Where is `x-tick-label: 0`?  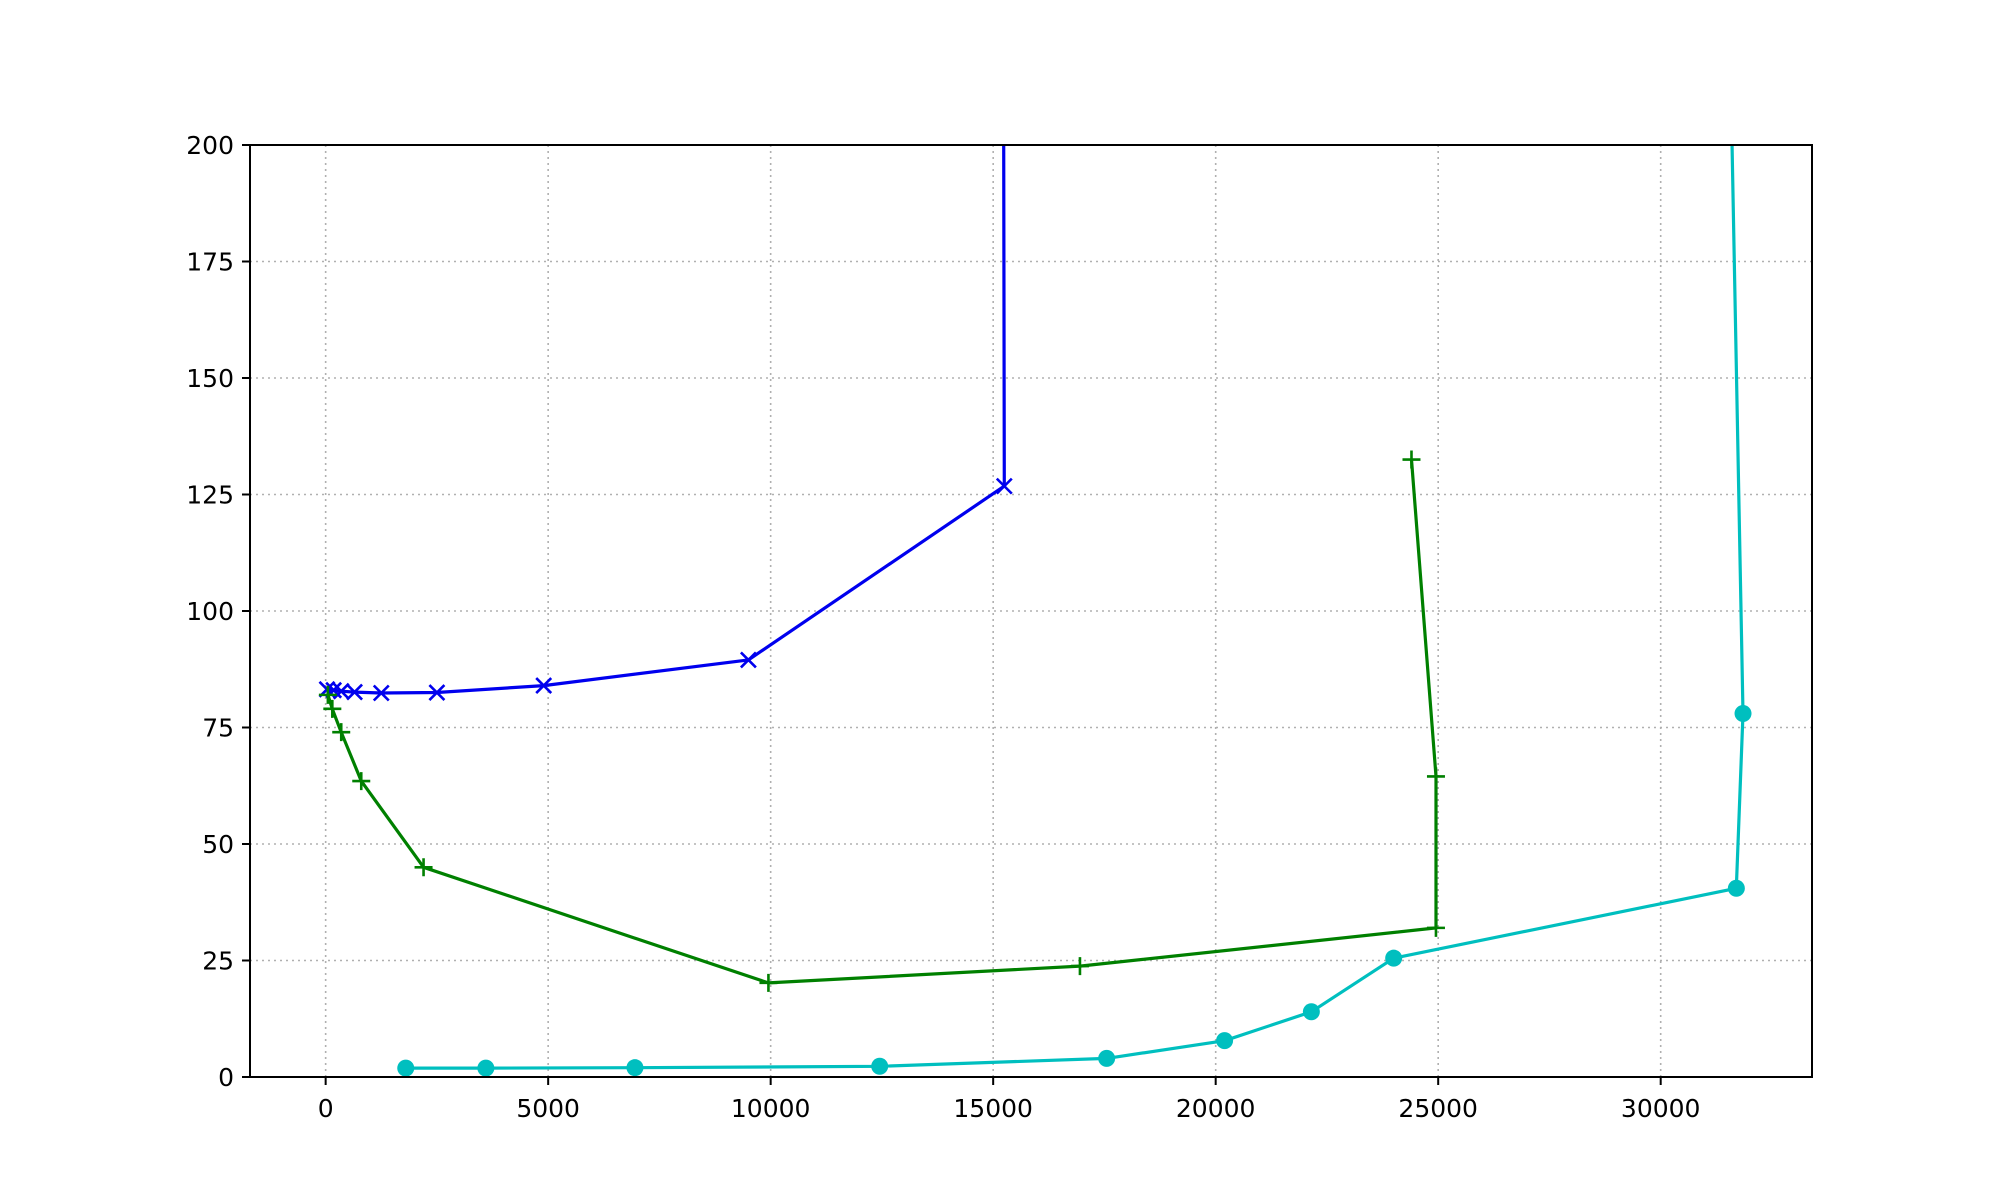 x-tick-label: 0 is located at coordinates (326, 1108).